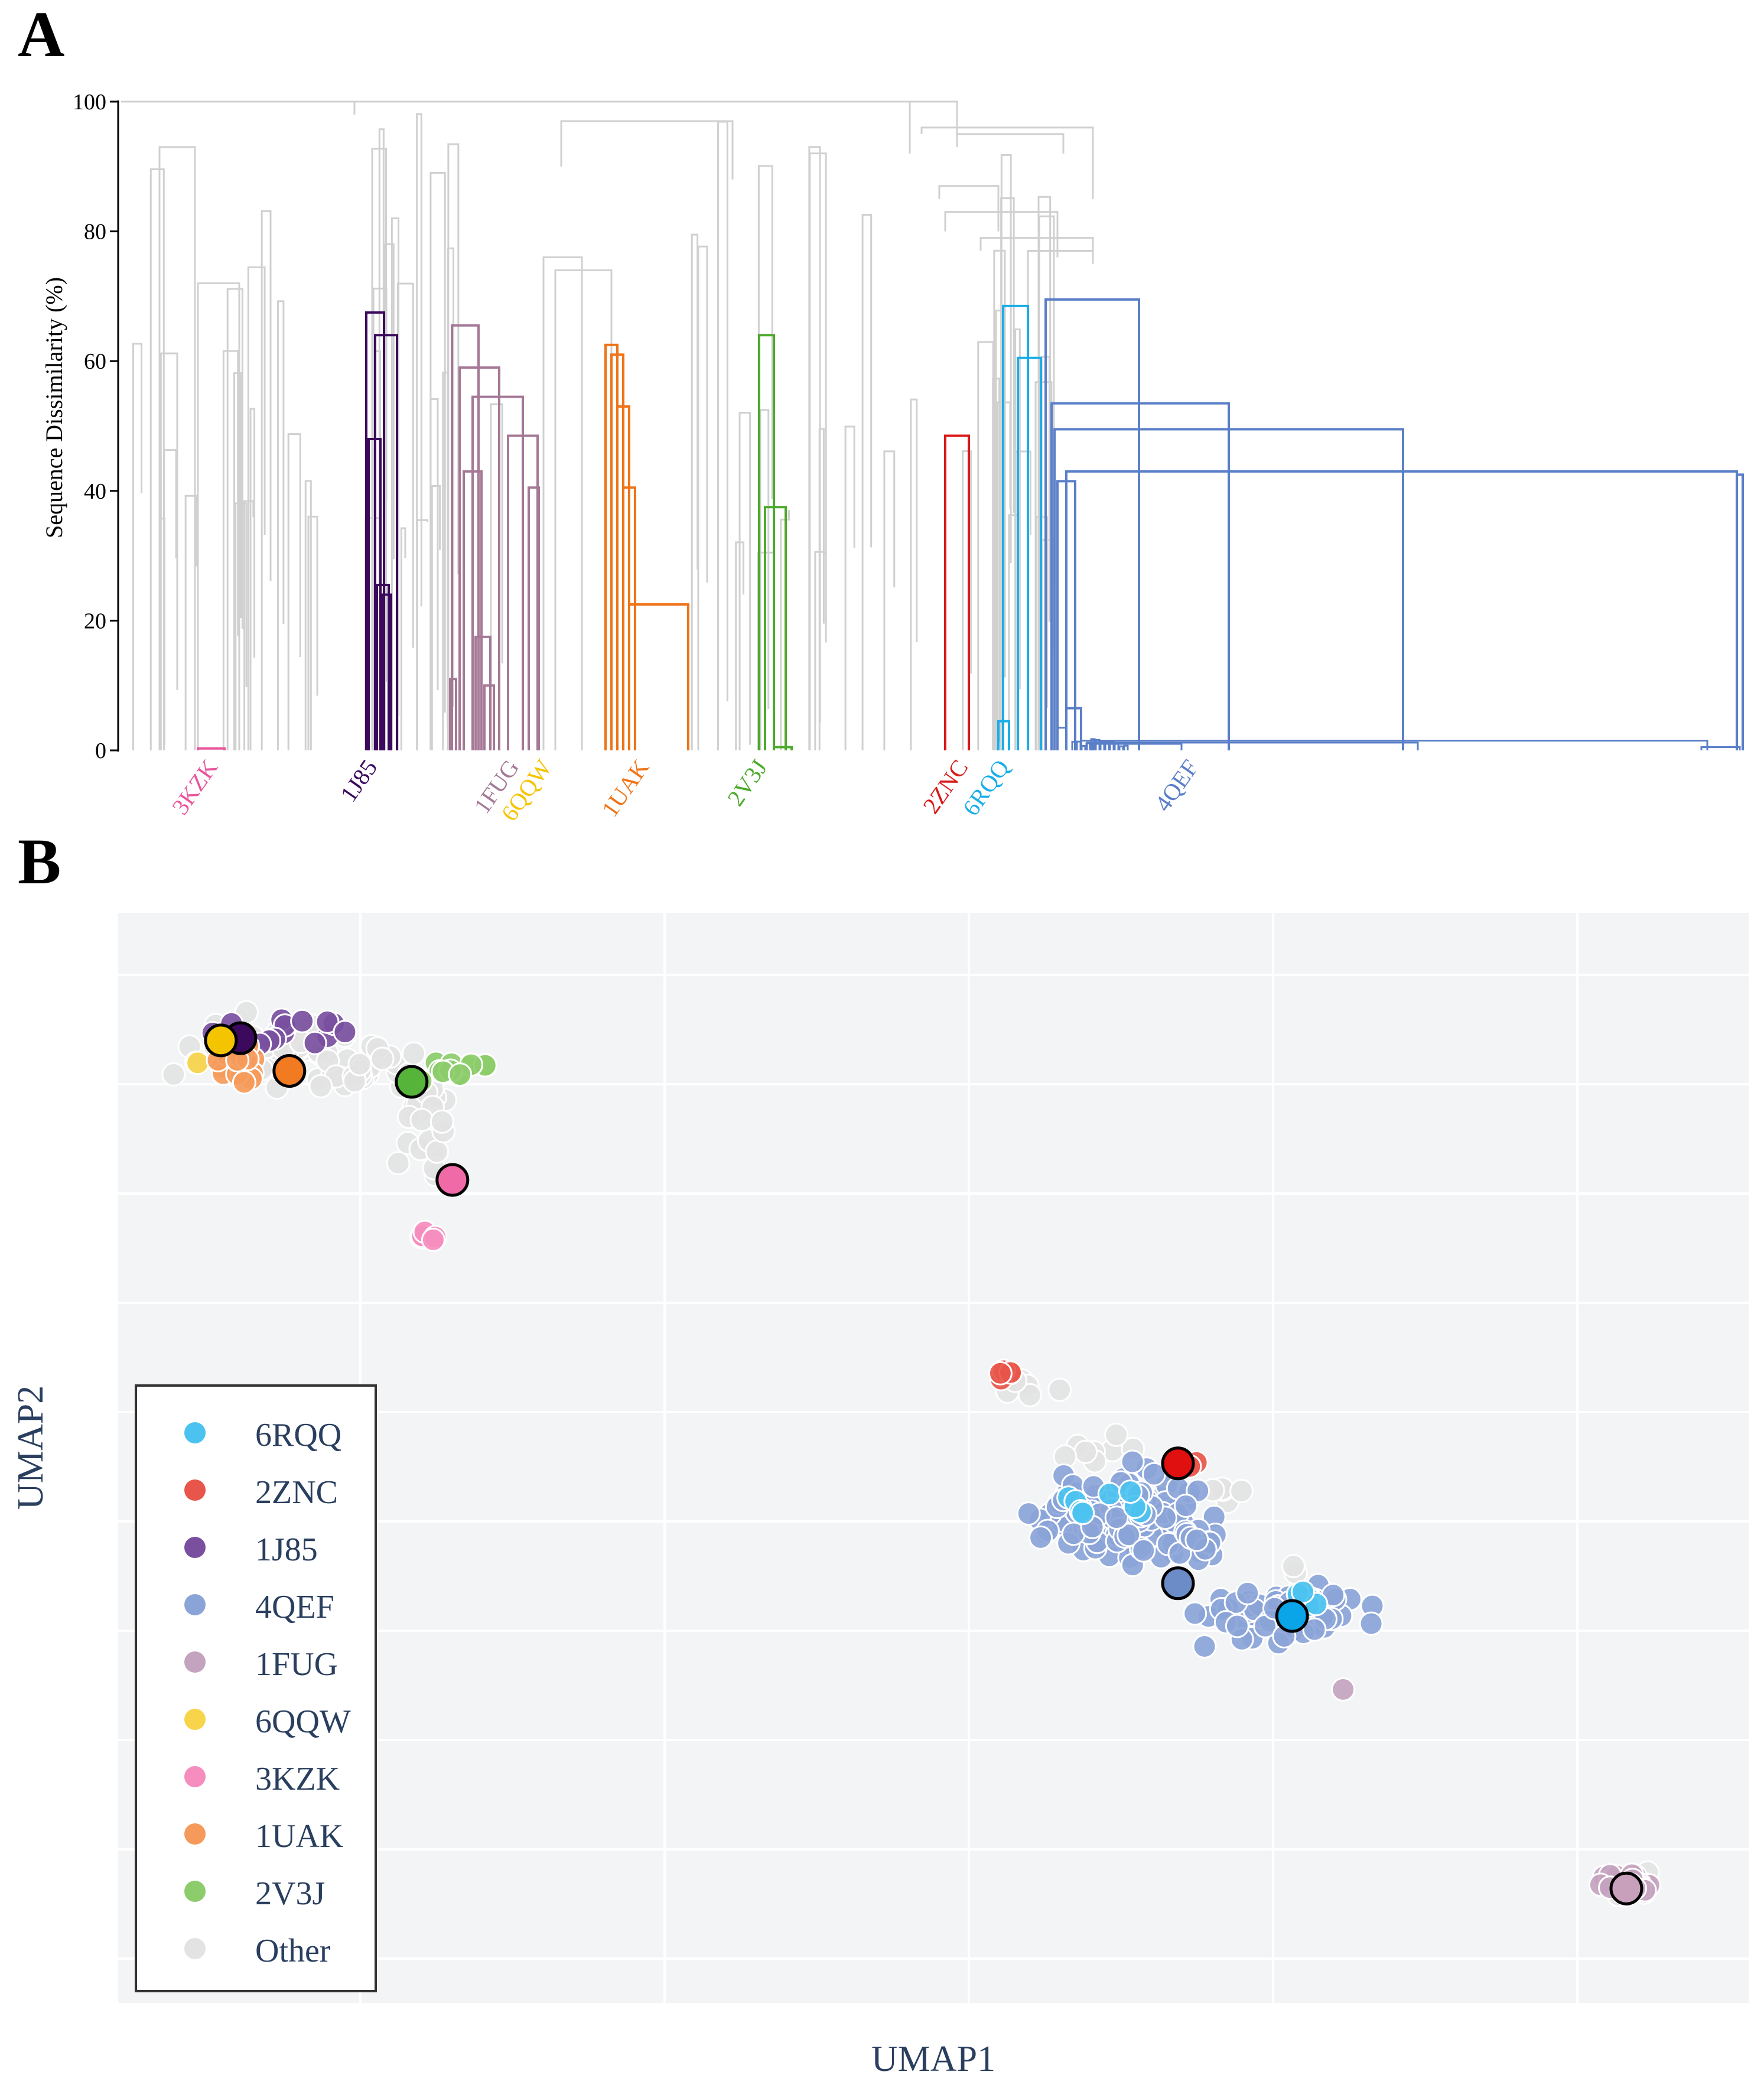 This screenshot has width=1764, height=2091. What do you see at coordinates (195, 1490) in the screenshot?
I see `legend-marker-2znc` at bounding box center [195, 1490].